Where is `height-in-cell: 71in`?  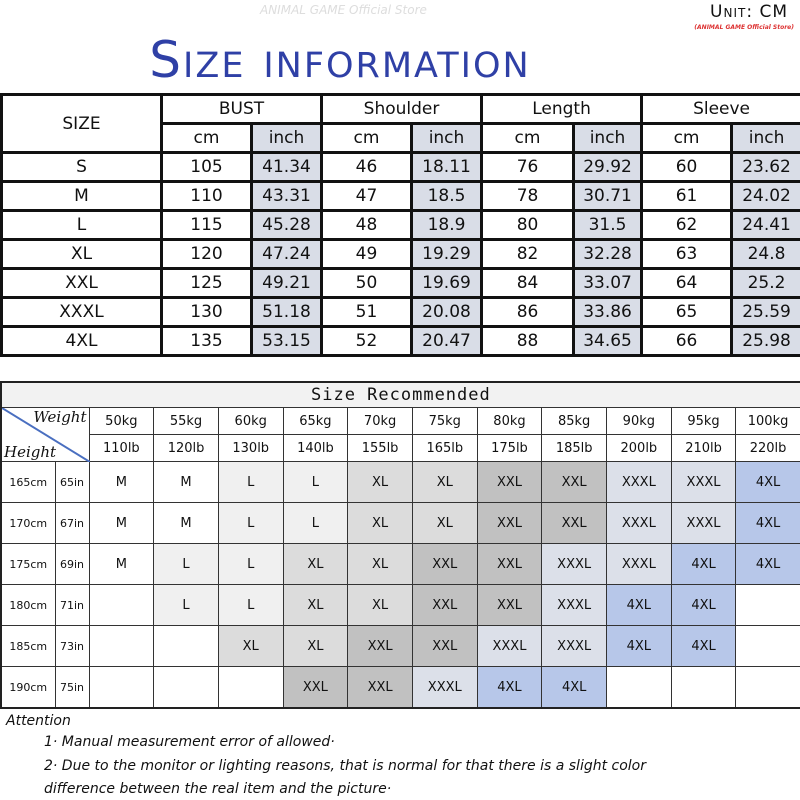 height-in-cell: 71in is located at coordinates (72, 605).